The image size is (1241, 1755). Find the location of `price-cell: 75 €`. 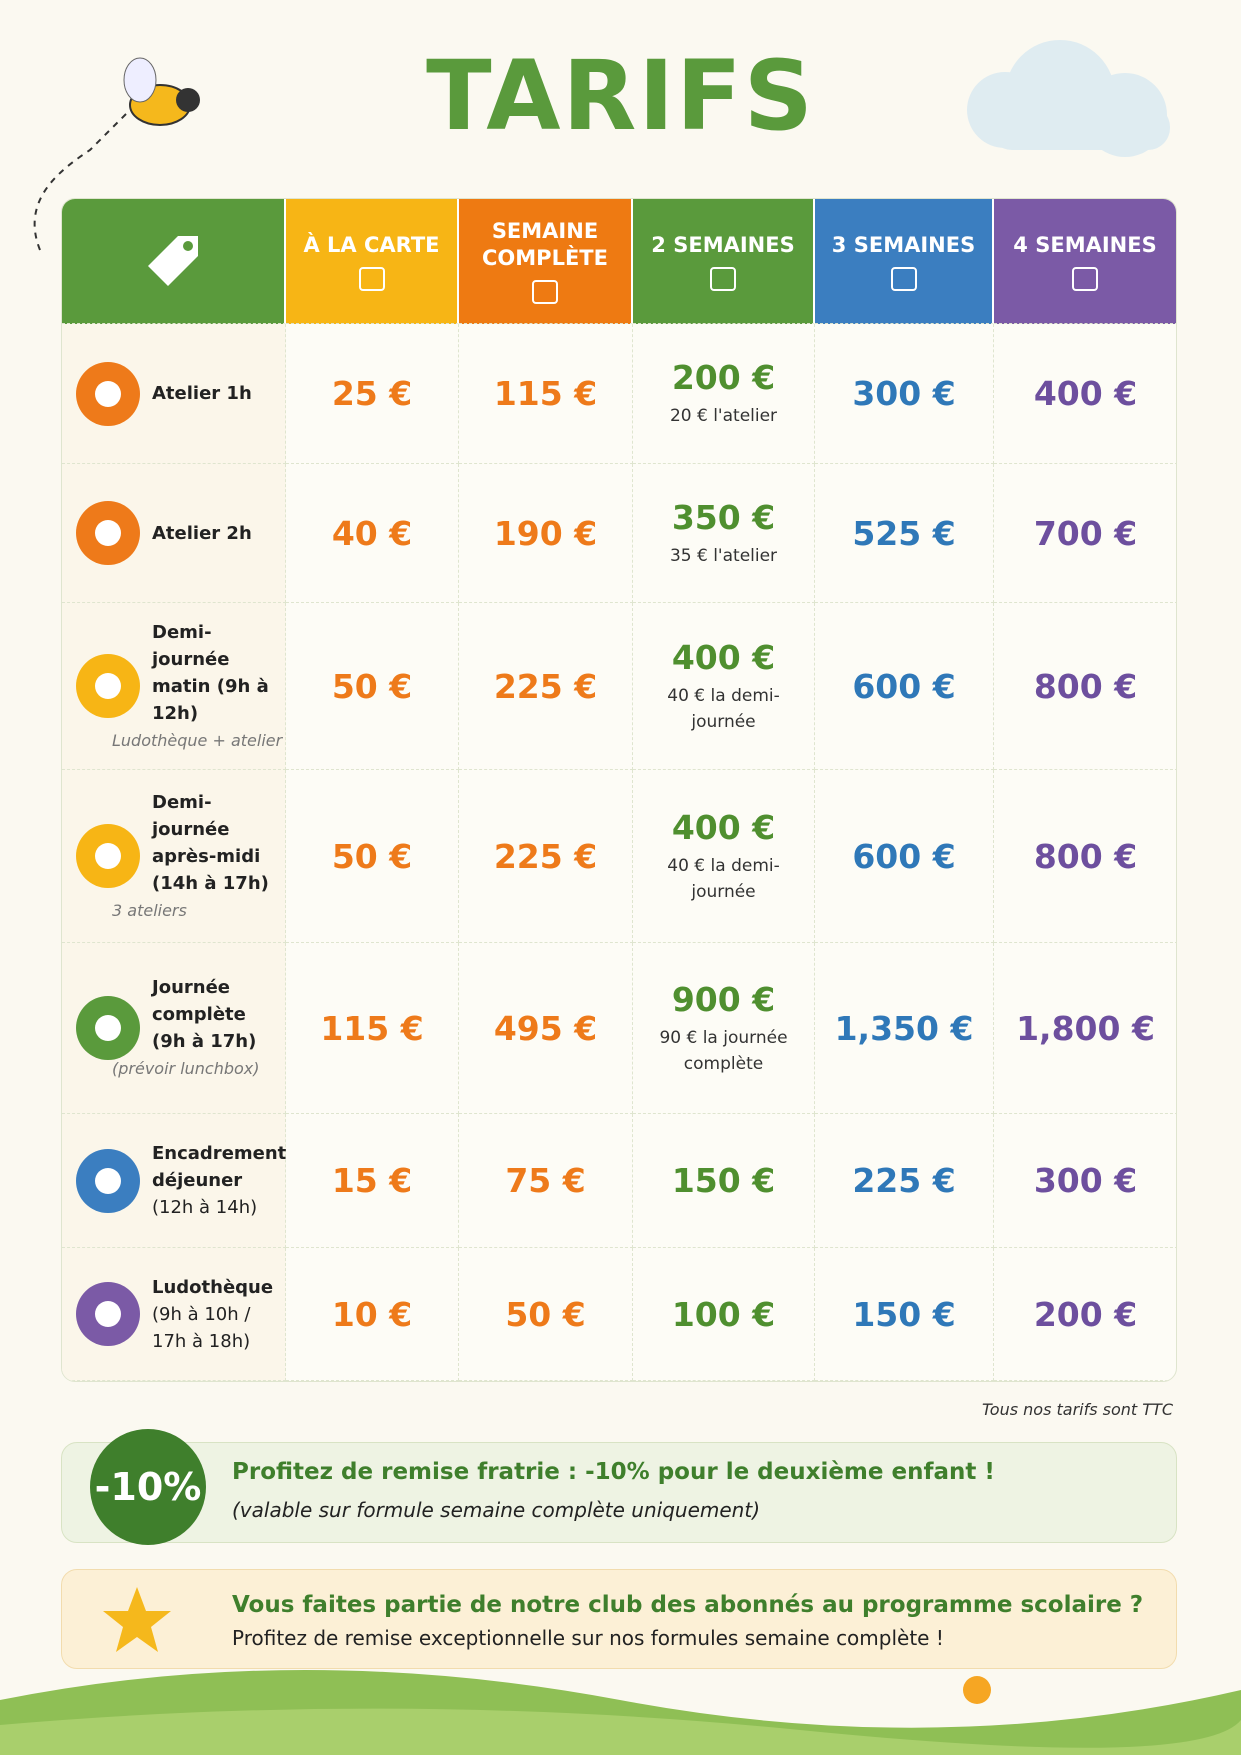

price-cell: 75 € is located at coordinates (546, 1181).